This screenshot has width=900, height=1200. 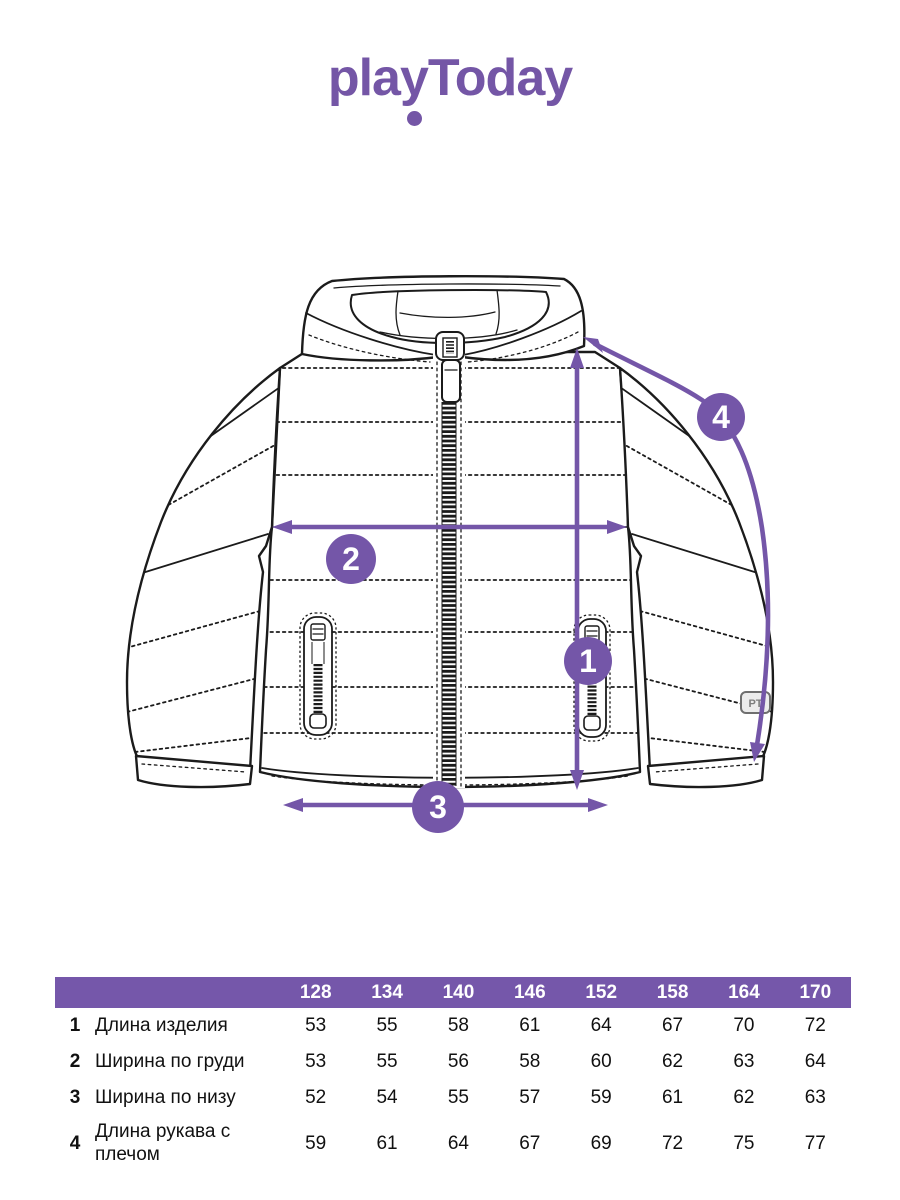 I want to click on marker-circle-4: 4, so click(x=721, y=417).